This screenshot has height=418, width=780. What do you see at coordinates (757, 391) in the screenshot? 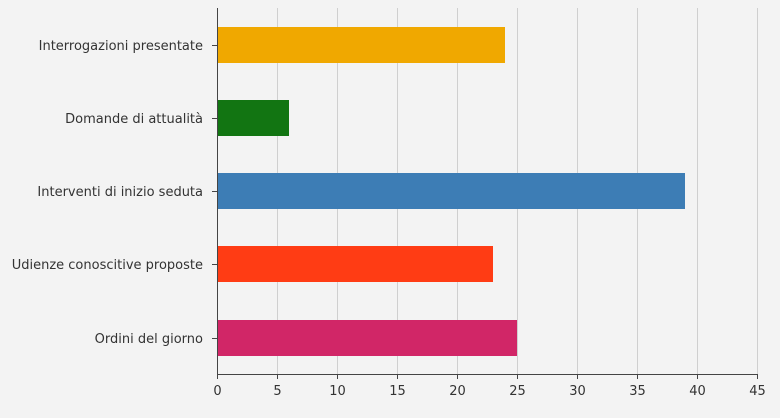
I see `x-tick-label-45: 45` at bounding box center [757, 391].